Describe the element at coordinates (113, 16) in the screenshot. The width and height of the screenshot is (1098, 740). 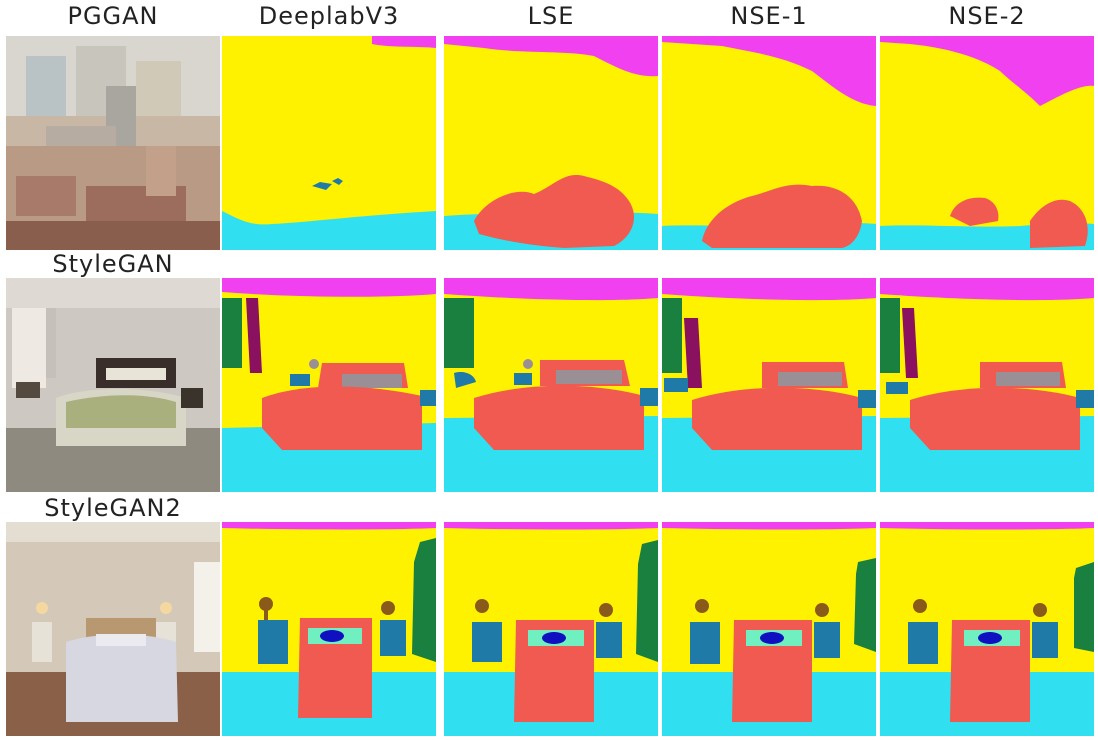
I see `column-header-pggan: PGGAN` at that location.